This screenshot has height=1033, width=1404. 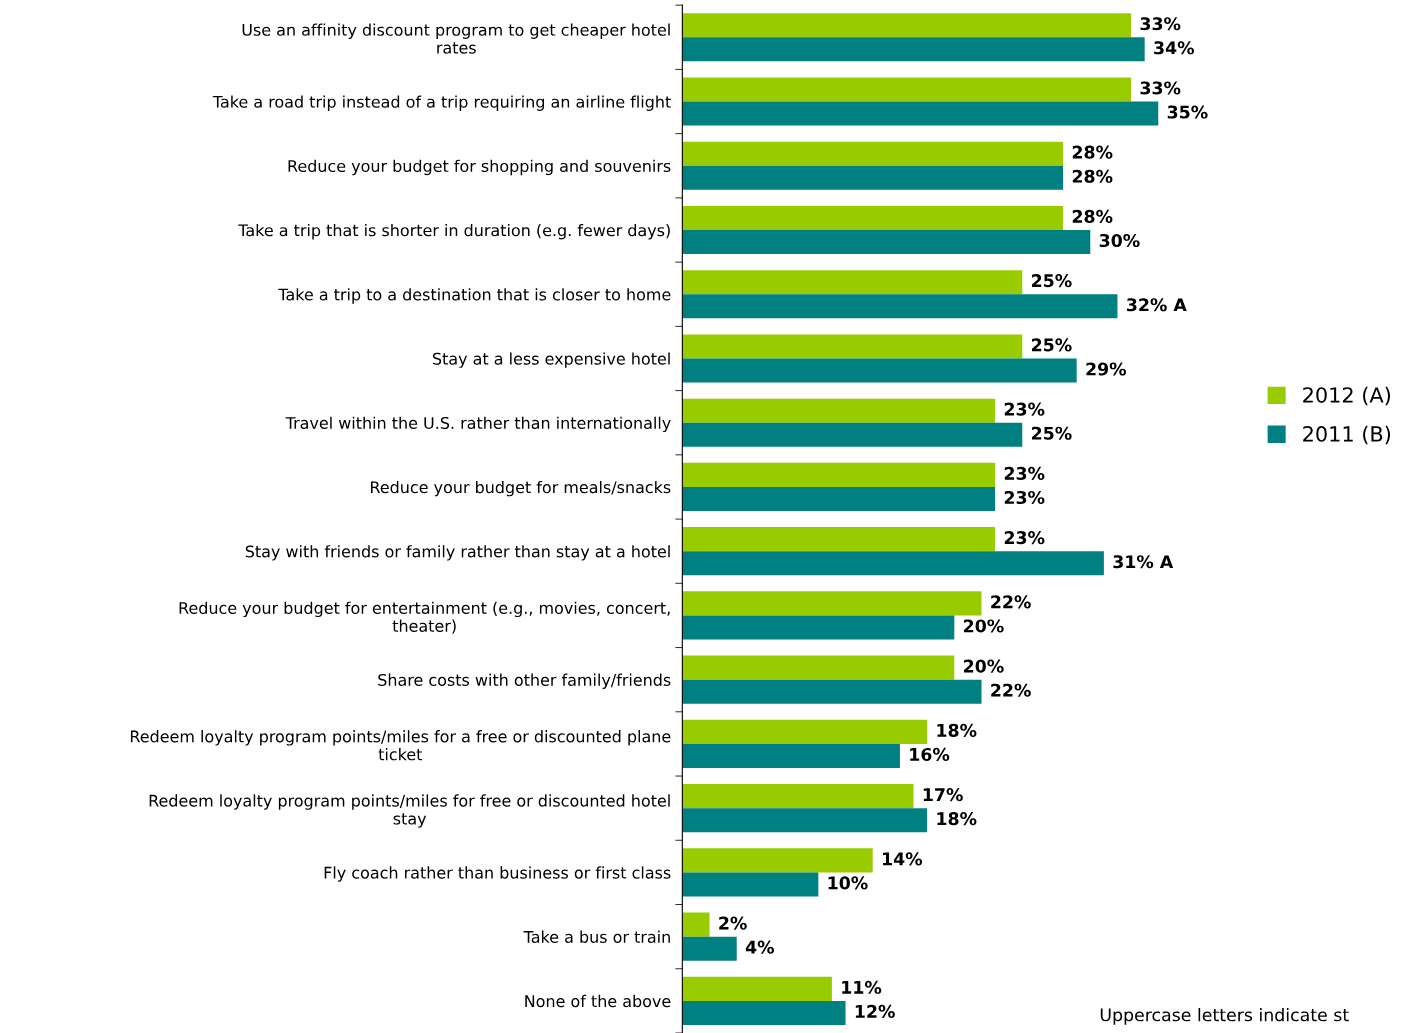 I want to click on data-label: 11%, so click(x=862, y=987).